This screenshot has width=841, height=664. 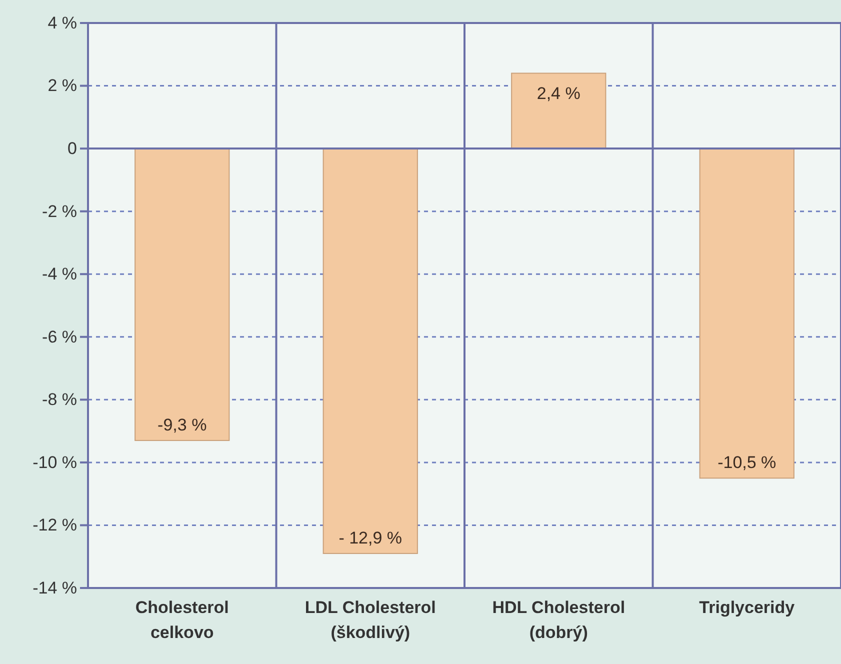 What do you see at coordinates (59, 274) in the screenshot?
I see `y-tick-label: -4 %` at bounding box center [59, 274].